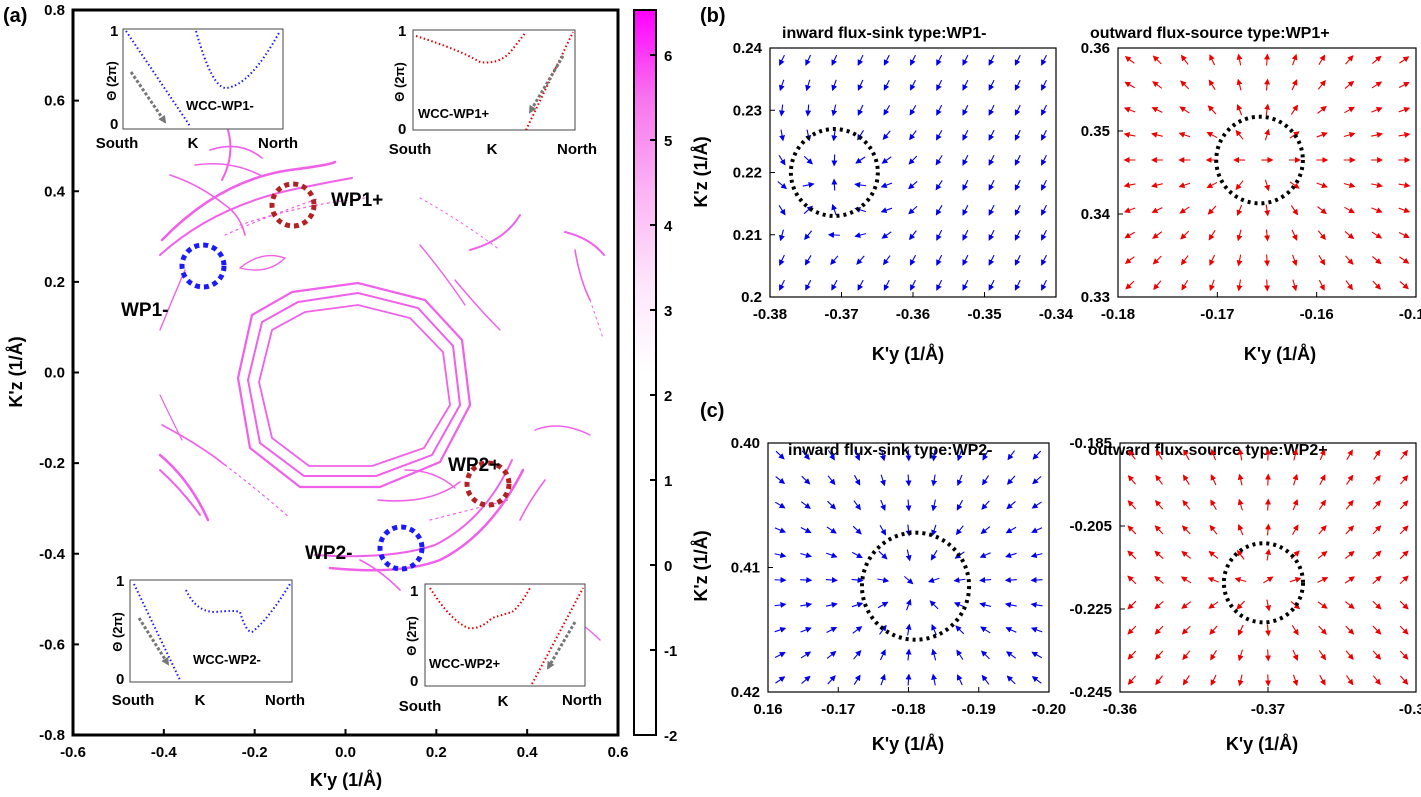 Image resolution: width=1421 pixels, height=797 pixels. I want to click on weyl-point-markers, so click(345, 376).